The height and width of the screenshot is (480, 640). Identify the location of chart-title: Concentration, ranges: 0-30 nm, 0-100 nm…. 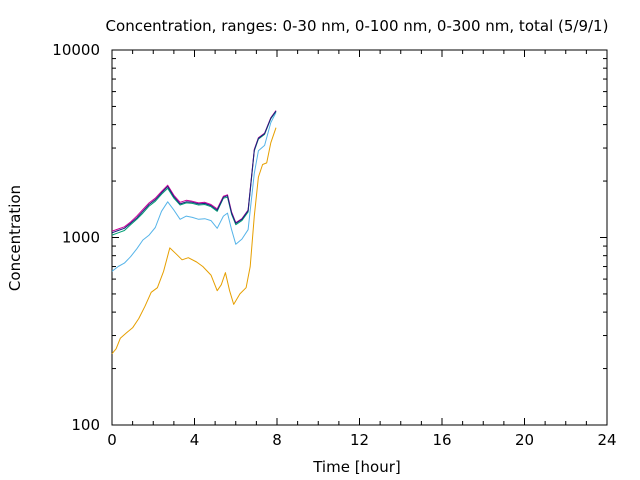
(357, 26).